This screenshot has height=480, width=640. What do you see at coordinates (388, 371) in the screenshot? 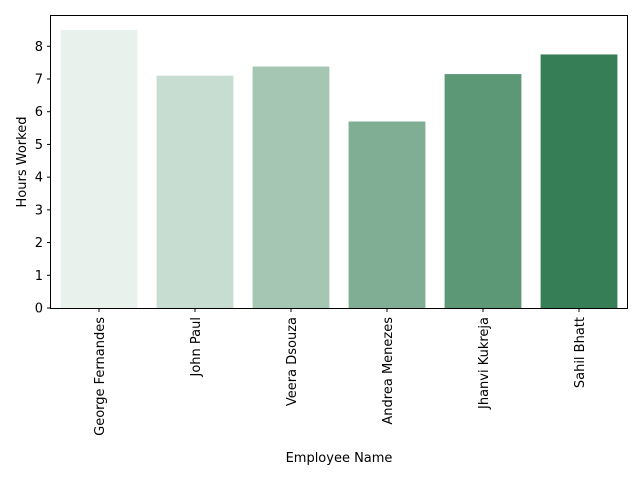
I see `x-tick-label-3: Andrea Menezes` at bounding box center [388, 371].